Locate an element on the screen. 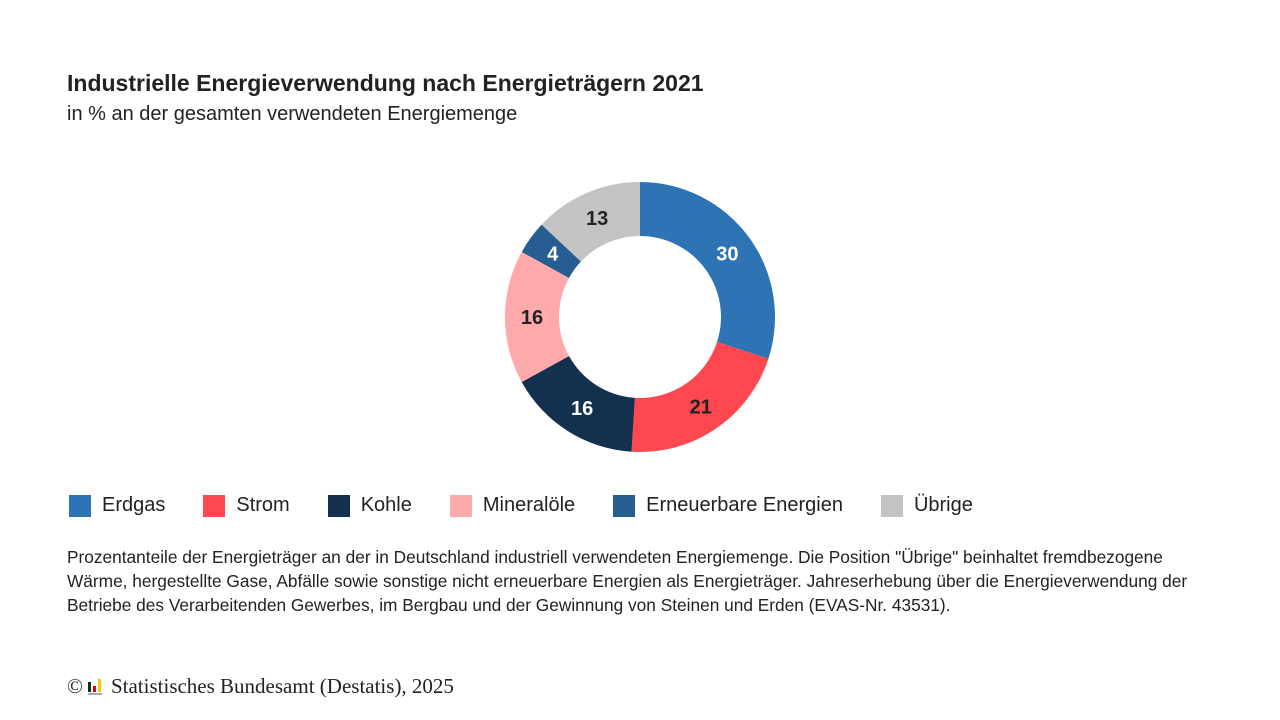 Image resolution: width=1280 pixels, height=720 pixels. slice-übrige is located at coordinates (590, 222).